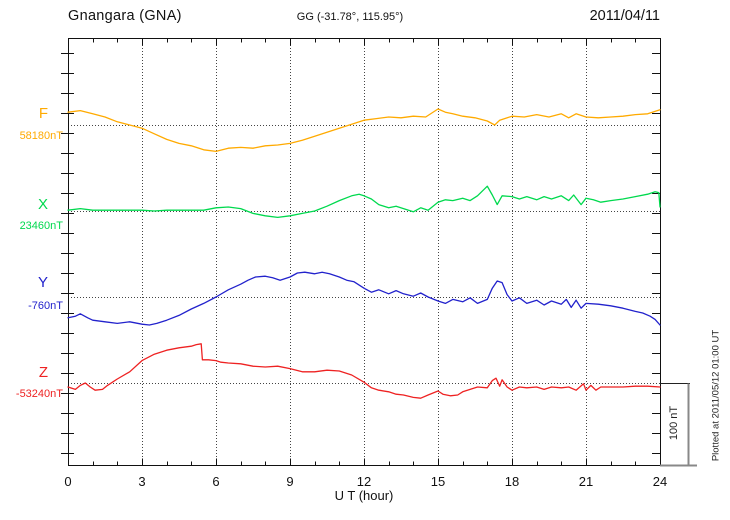 The image size is (730, 520). Describe the element at coordinates (364, 481) in the screenshot. I see `x-tick-label: 12` at that location.